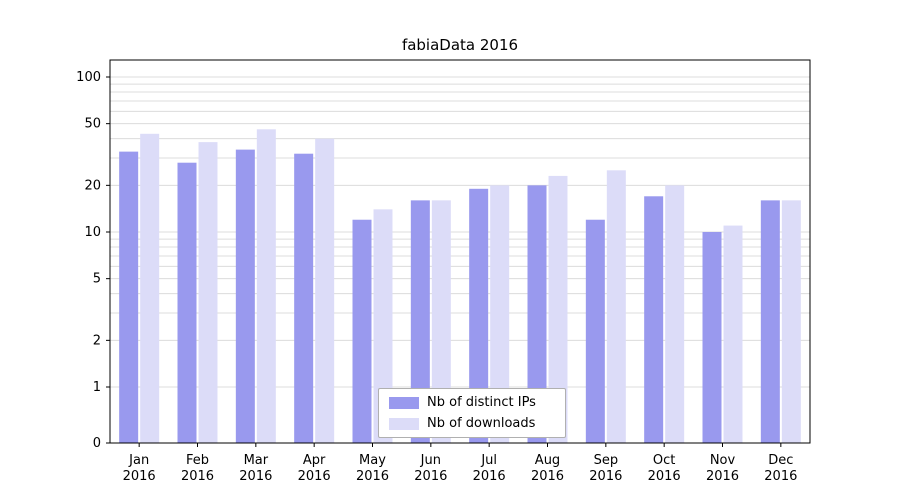 The height and width of the screenshot is (500, 900). Describe the element at coordinates (92, 232) in the screenshot. I see `y-tick-label: 10` at that location.